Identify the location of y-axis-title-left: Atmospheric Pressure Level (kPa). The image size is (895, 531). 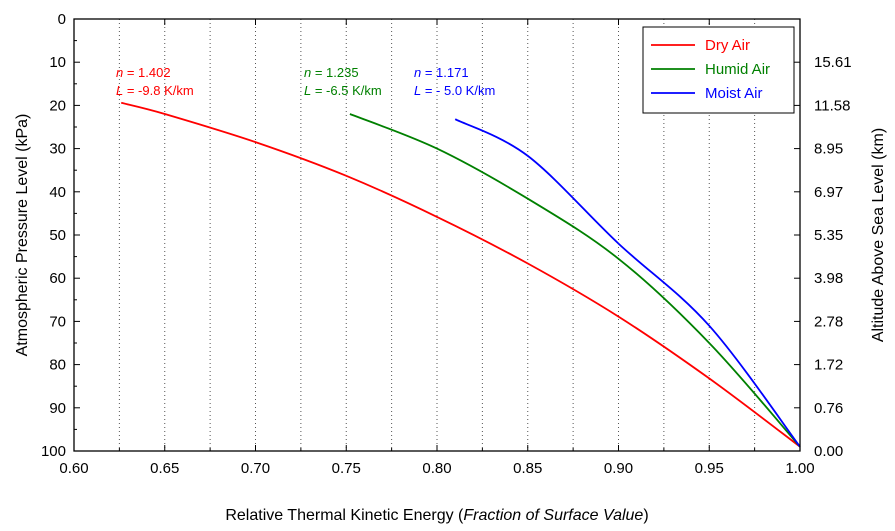
(22, 235).